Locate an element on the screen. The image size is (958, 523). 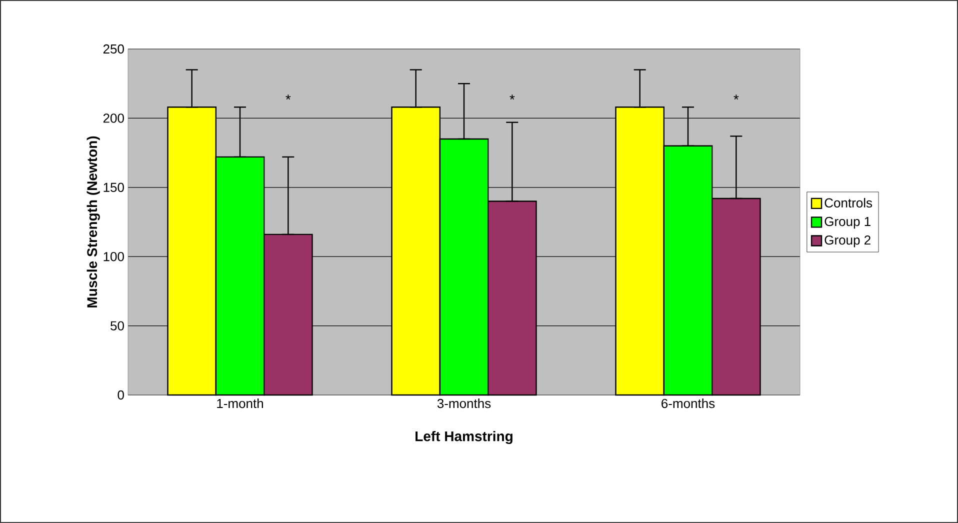
x-axis-title: Left Hamstring is located at coordinates (464, 437).